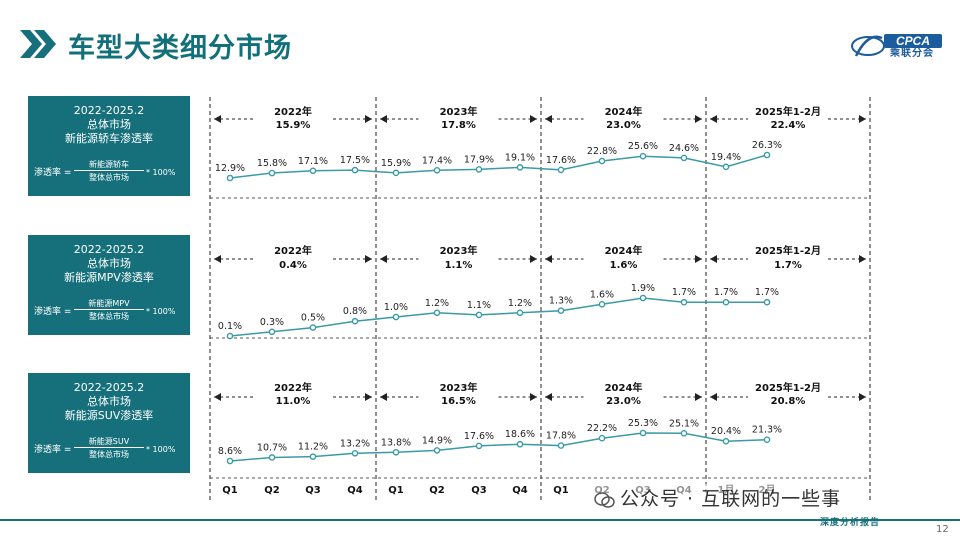 Image resolution: width=960 pixels, height=540 pixels. What do you see at coordinates (643, 288) in the screenshot?
I see `data-label: 1.9%` at bounding box center [643, 288].